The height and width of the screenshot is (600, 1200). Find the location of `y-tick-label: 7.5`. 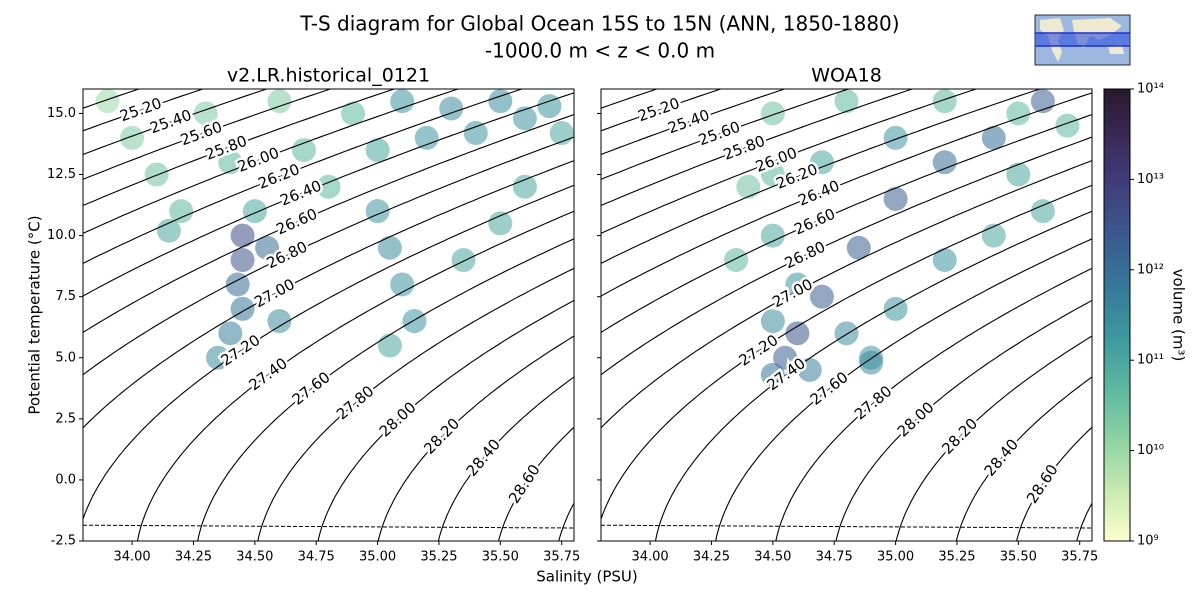

y-tick-label: 7.5 is located at coordinates (65, 296).